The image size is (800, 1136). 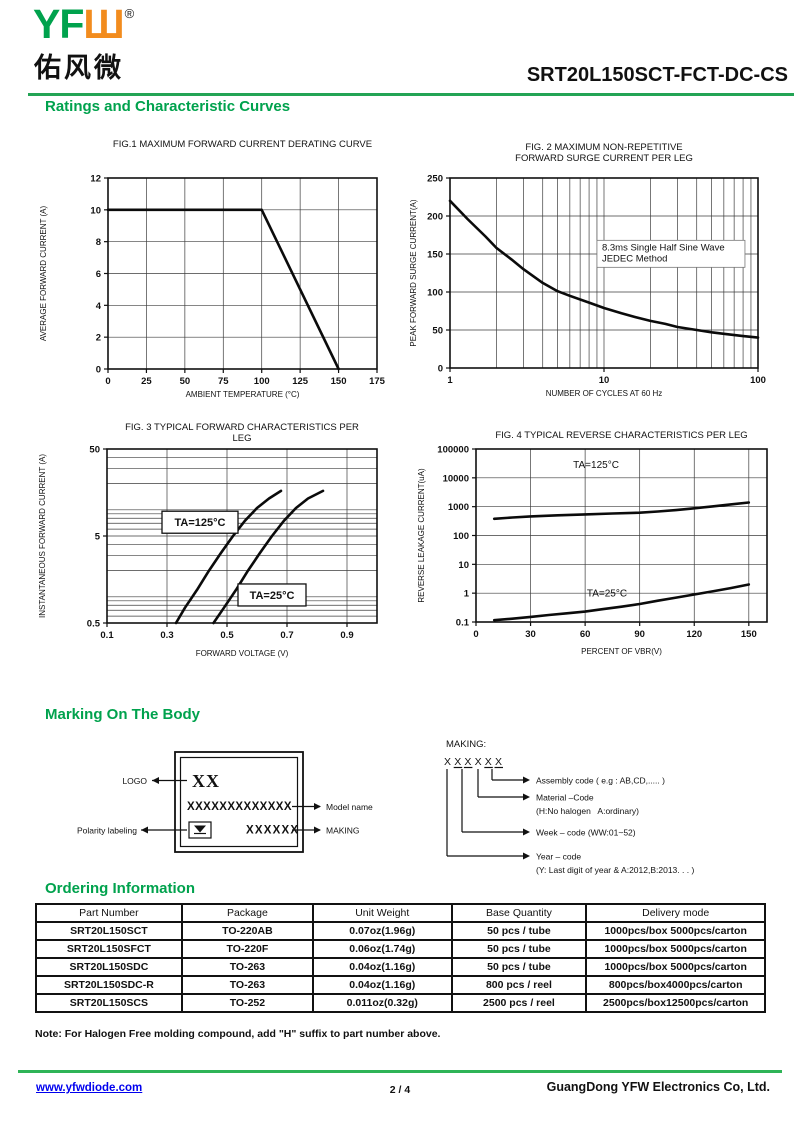 I want to click on fig1-y-tick: 12, so click(x=95, y=179).